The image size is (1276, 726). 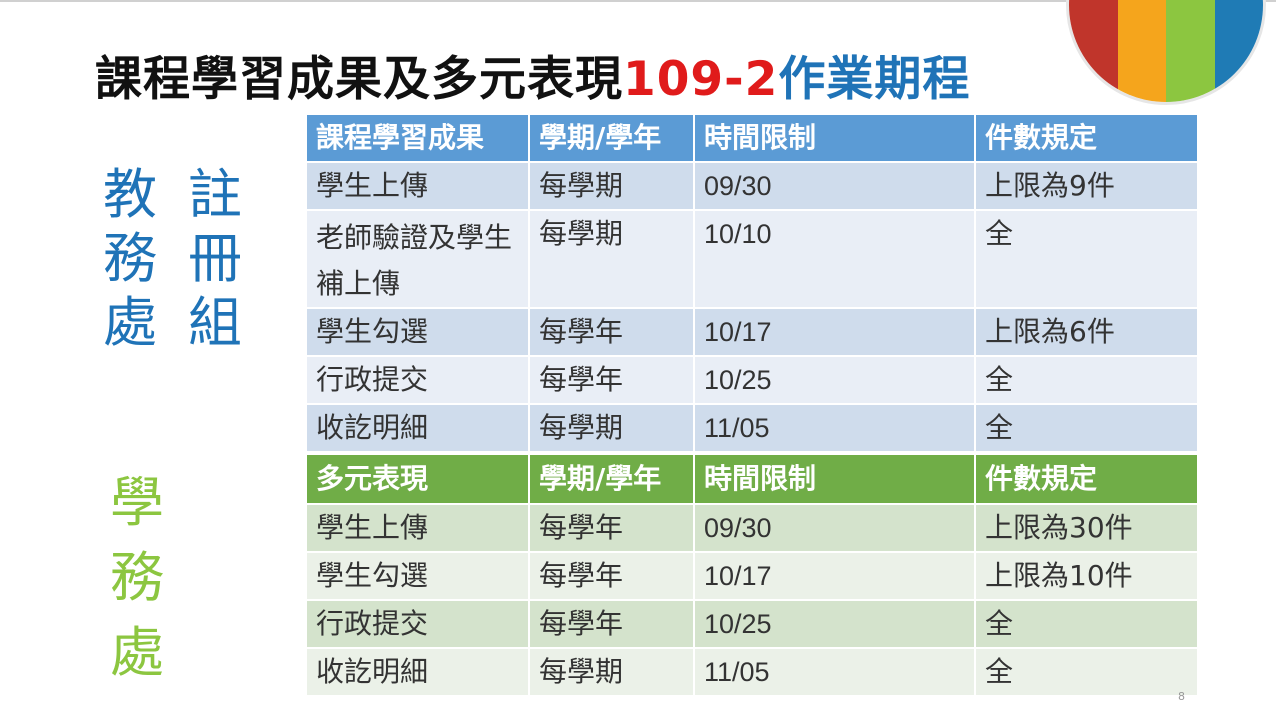 What do you see at coordinates (1190, 51) in the screenshot?
I see `logo-stripe-green` at bounding box center [1190, 51].